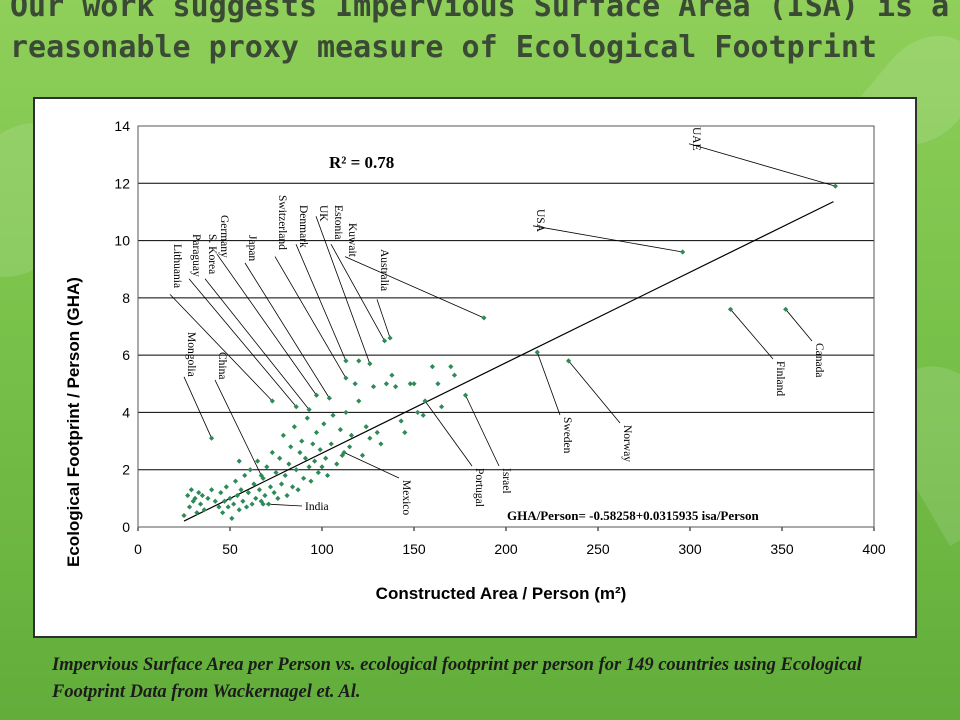  Describe the element at coordinates (323, 213) in the screenshot. I see `country-label: UK` at that location.